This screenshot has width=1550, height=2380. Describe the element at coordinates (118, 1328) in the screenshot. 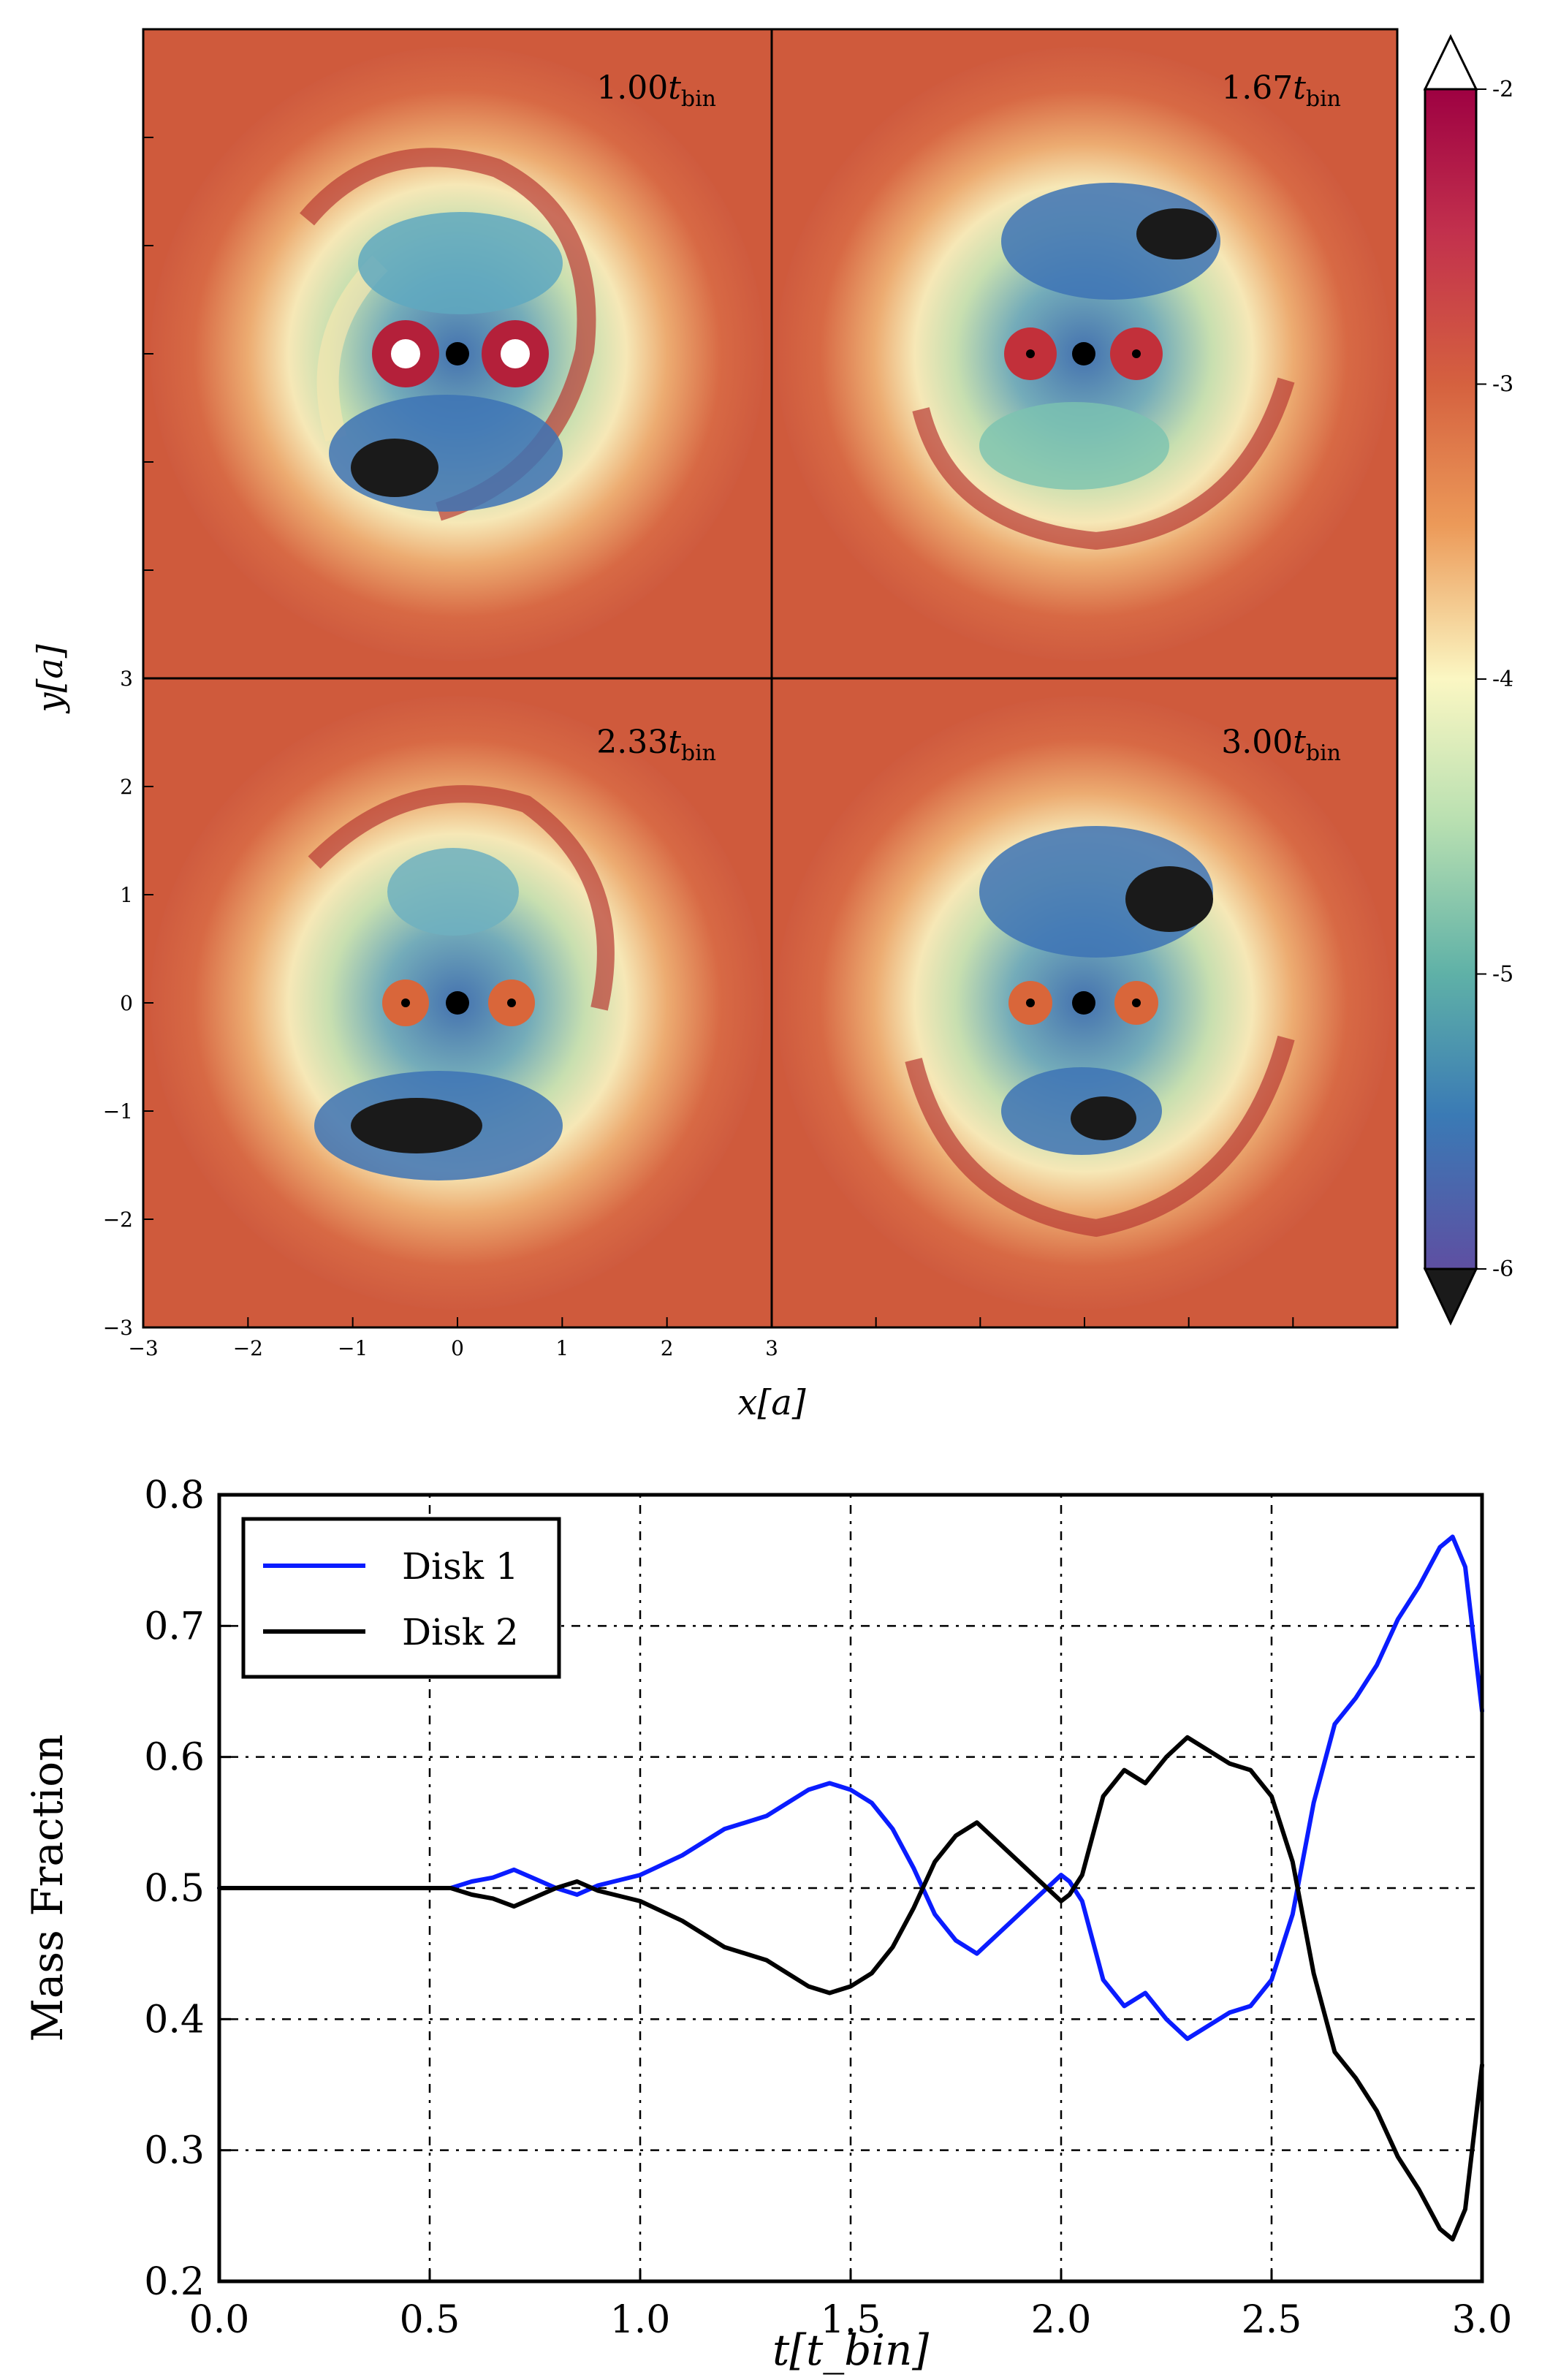

I see `heatmap-y-tick-label: −3` at that location.